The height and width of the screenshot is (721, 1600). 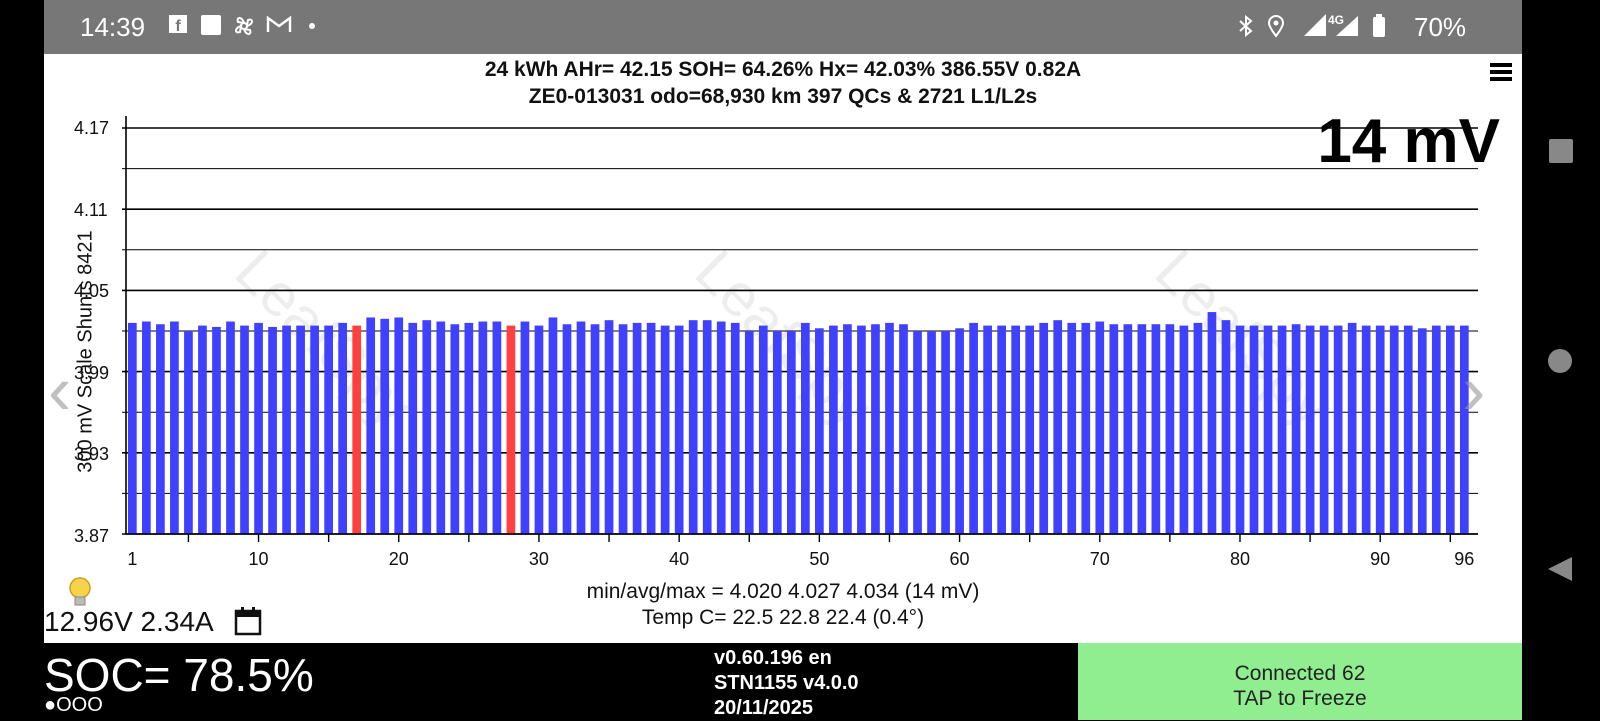 I want to click on facebook-icon: f, so click(x=178, y=24).